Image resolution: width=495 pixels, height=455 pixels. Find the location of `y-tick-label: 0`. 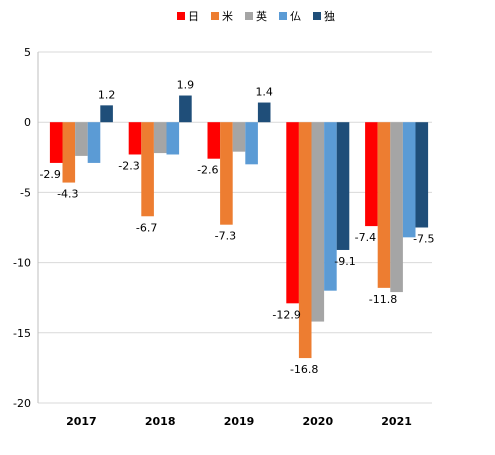

y-tick-label: 0 is located at coordinates (27, 122).